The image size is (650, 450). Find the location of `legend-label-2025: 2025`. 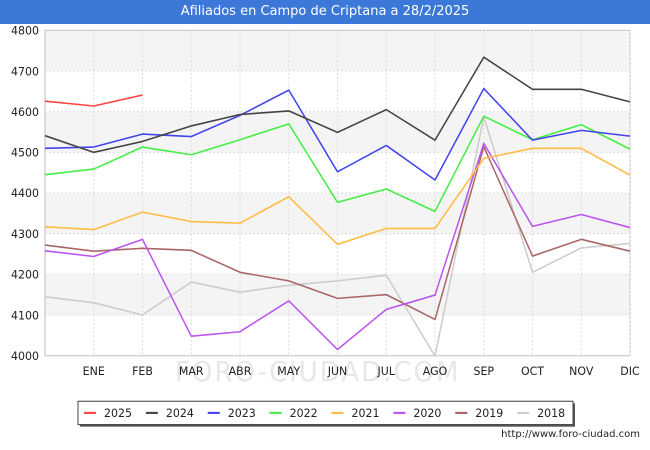

legend-label-2025: 2025 is located at coordinates (118, 413).